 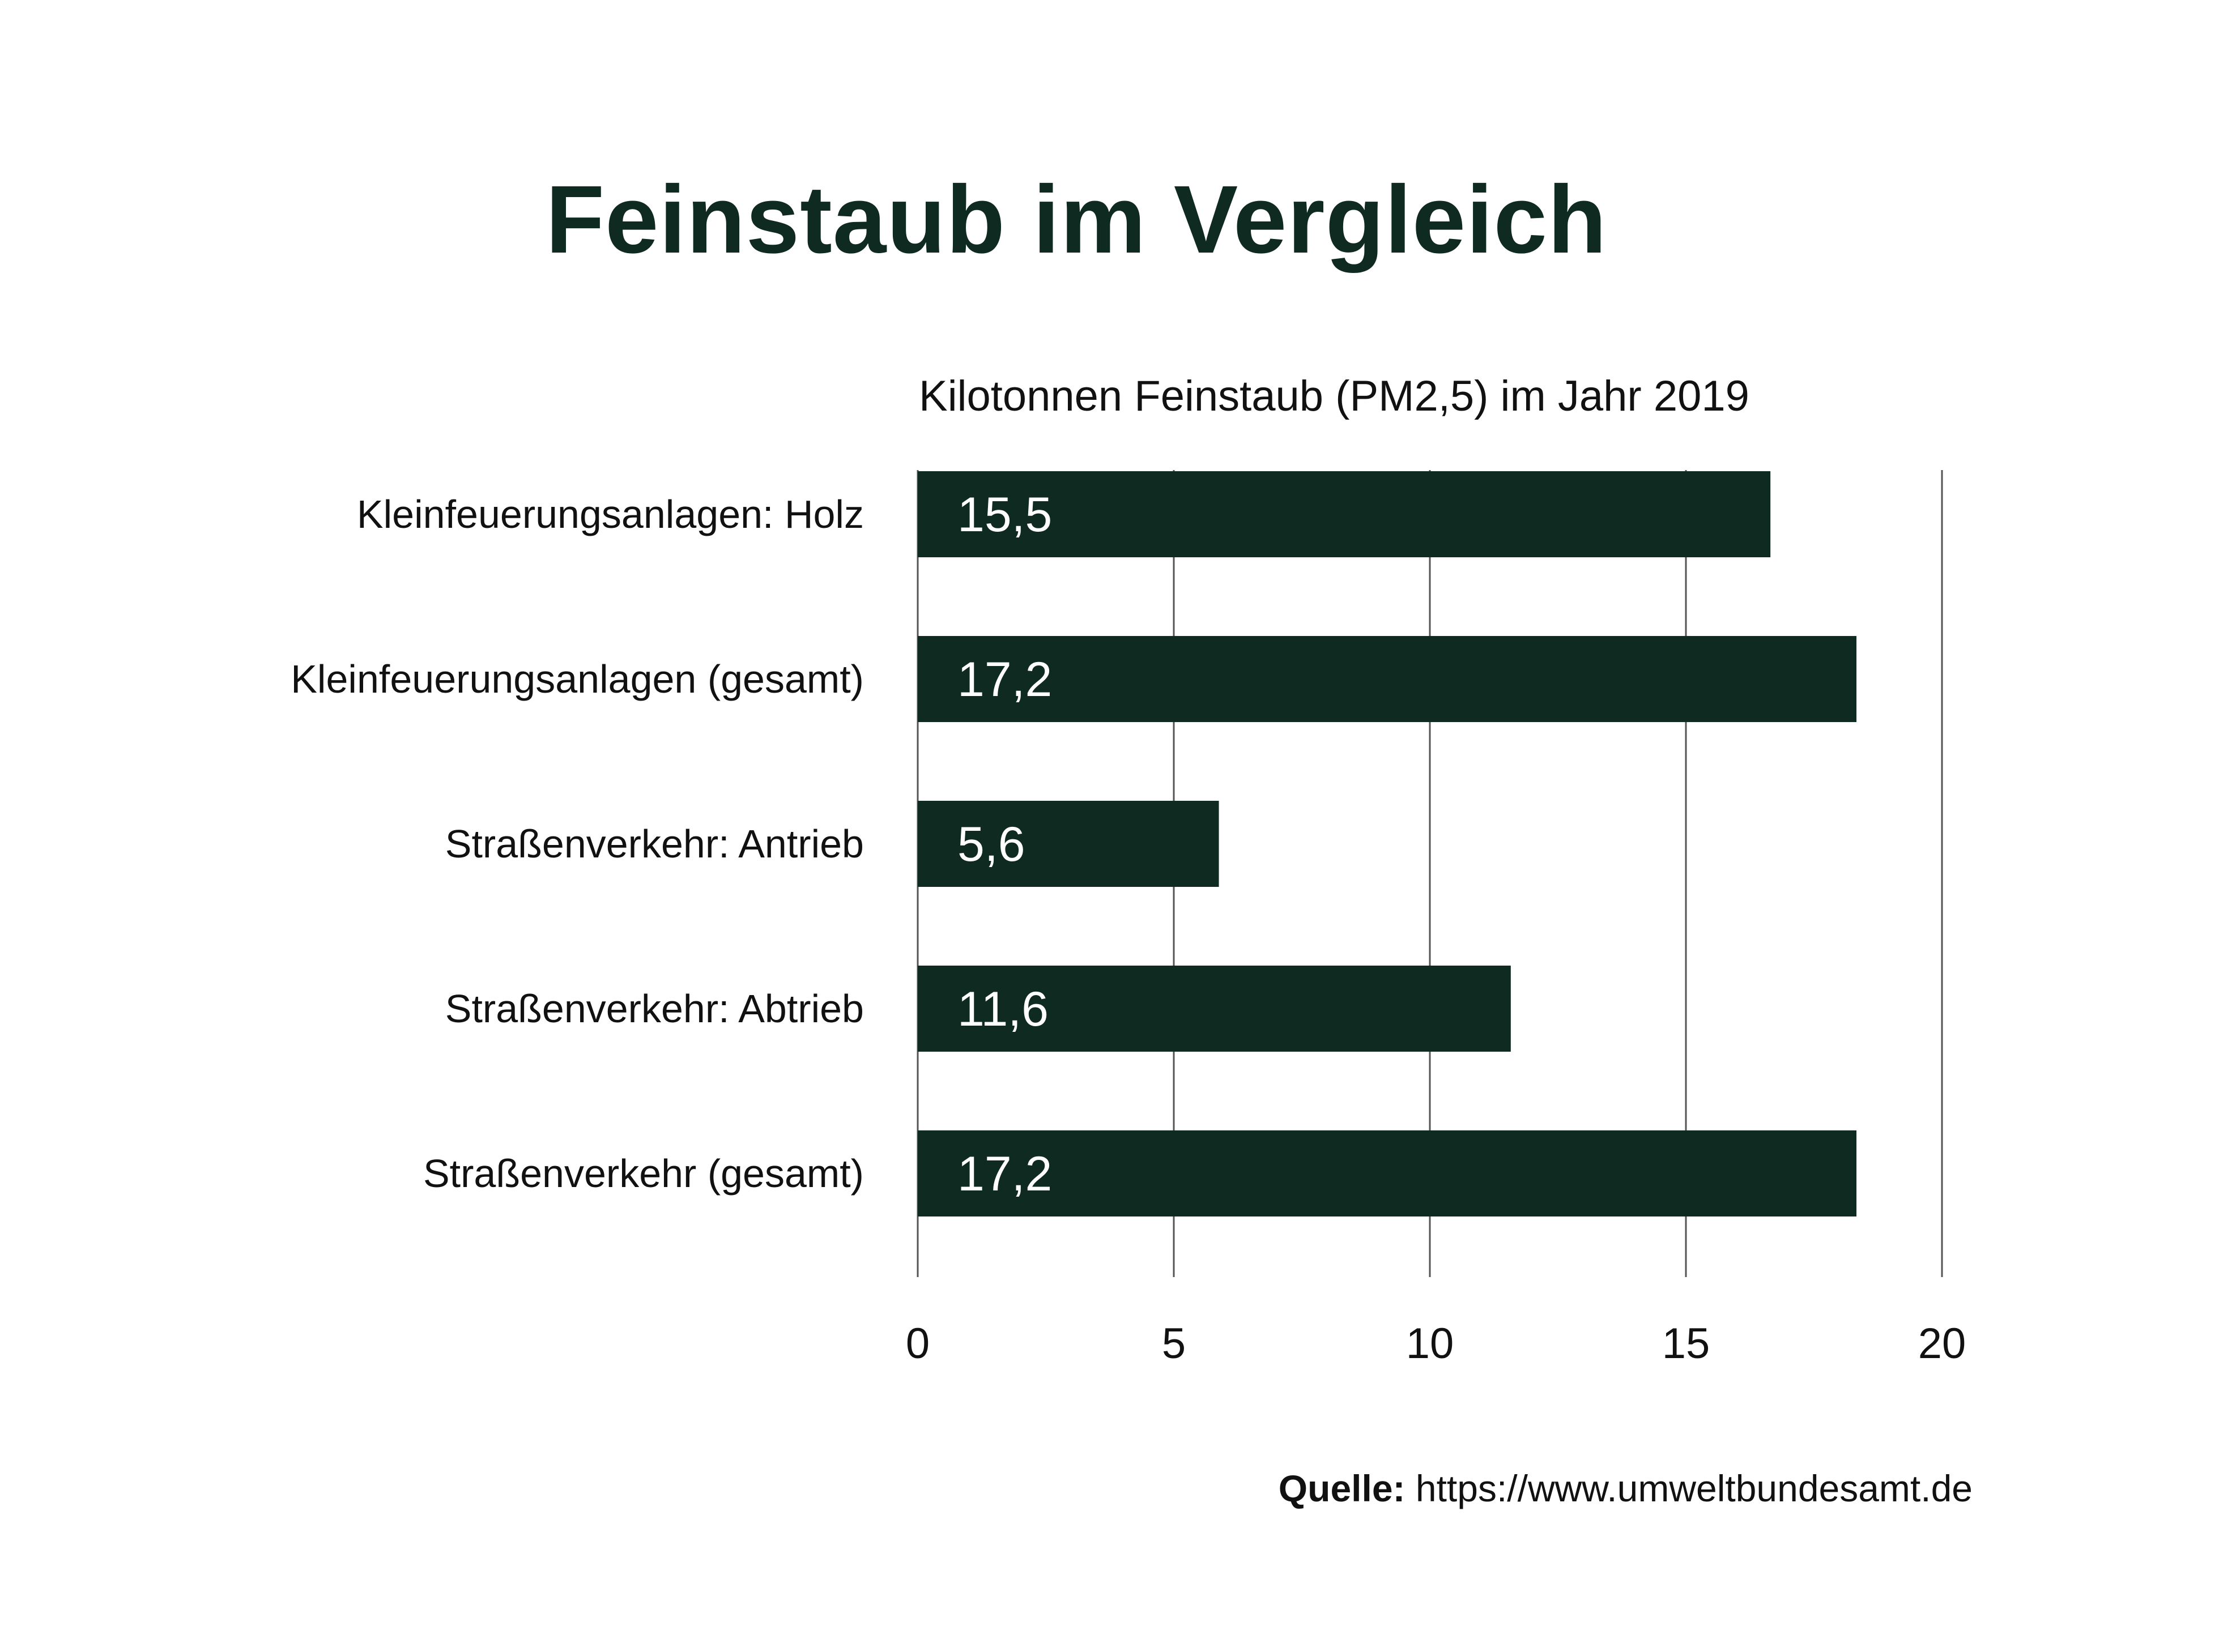 What do you see at coordinates (991, 844) in the screenshot?
I see `bar-value-label: 5,6` at bounding box center [991, 844].